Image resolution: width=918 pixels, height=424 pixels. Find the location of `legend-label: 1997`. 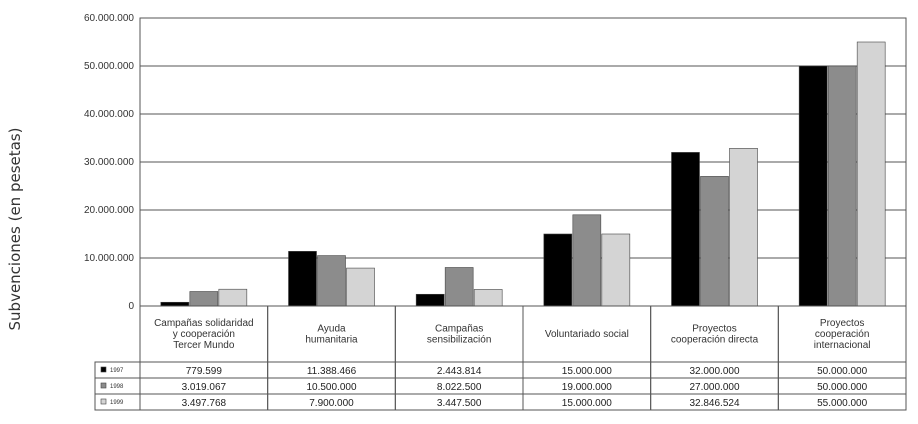

legend-label: 1997 is located at coordinates (117, 371).